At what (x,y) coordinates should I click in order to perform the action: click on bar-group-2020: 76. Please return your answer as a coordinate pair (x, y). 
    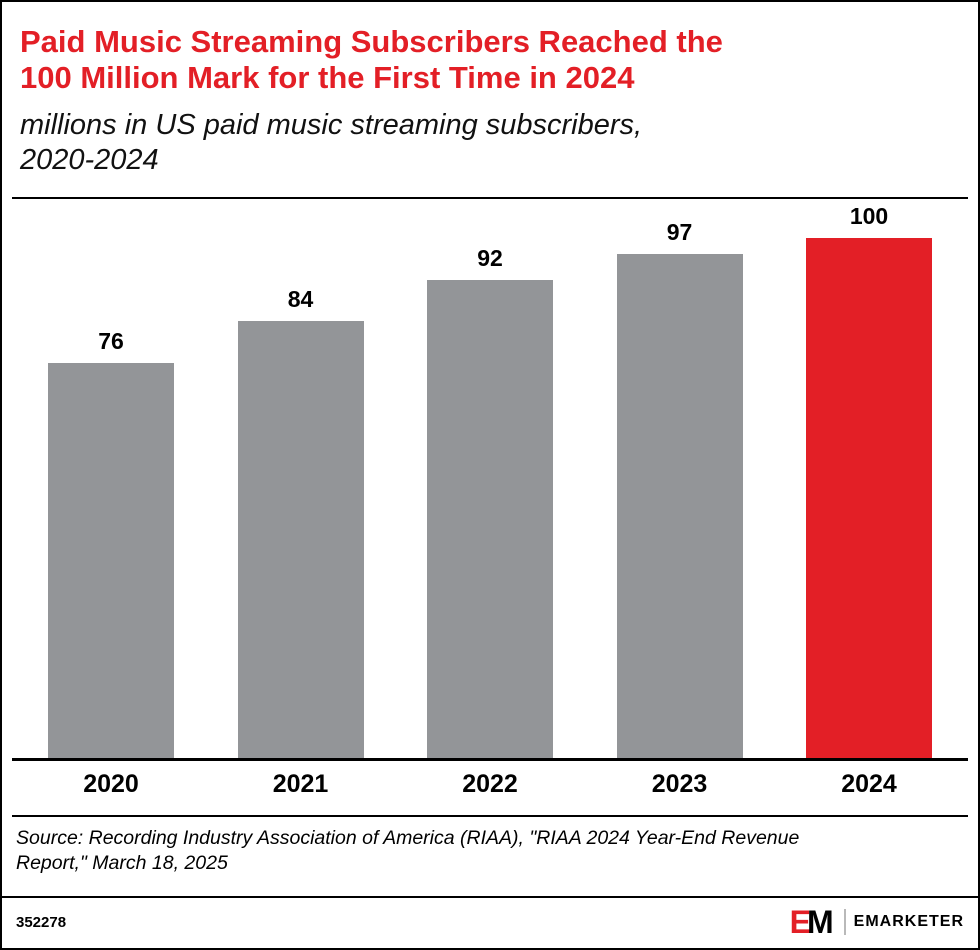
    Looking at the image, I should click on (111, 543).